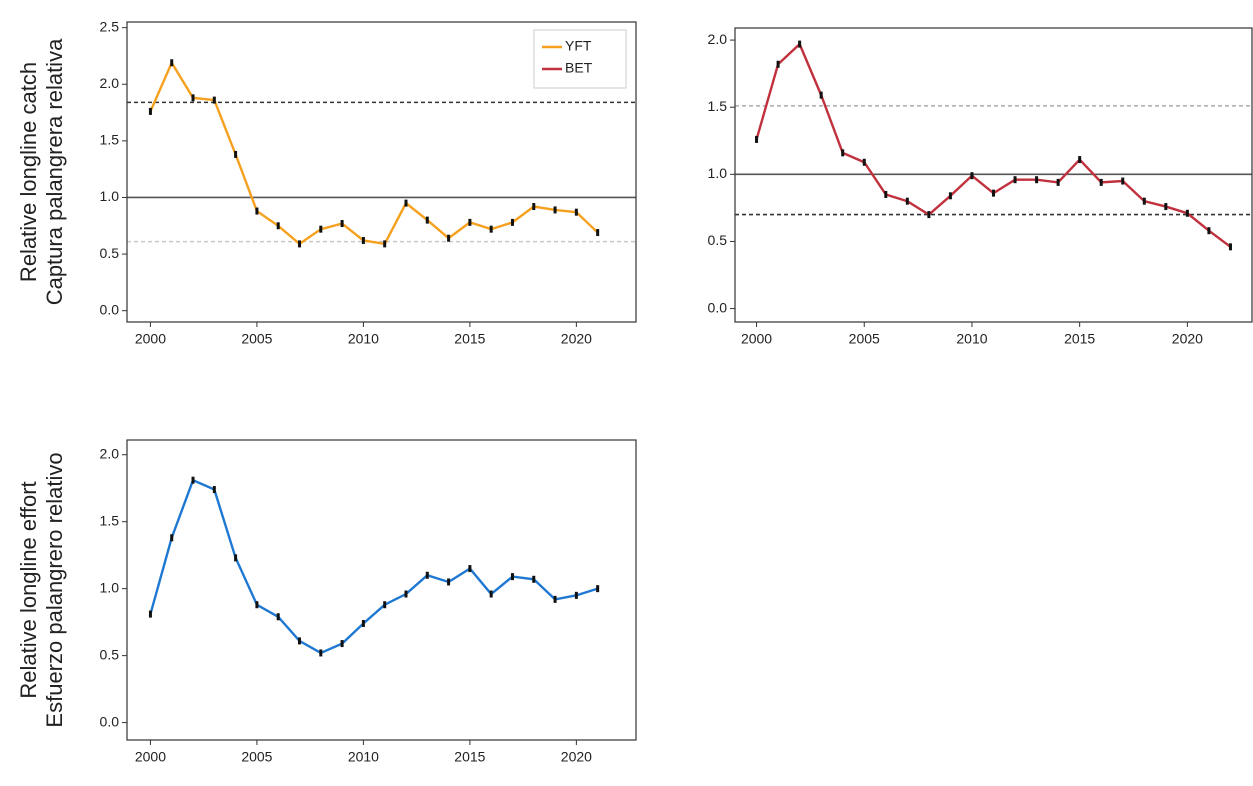 The width and height of the screenshot is (1253, 786). I want to click on legend: YFT BET, so click(580, 59).